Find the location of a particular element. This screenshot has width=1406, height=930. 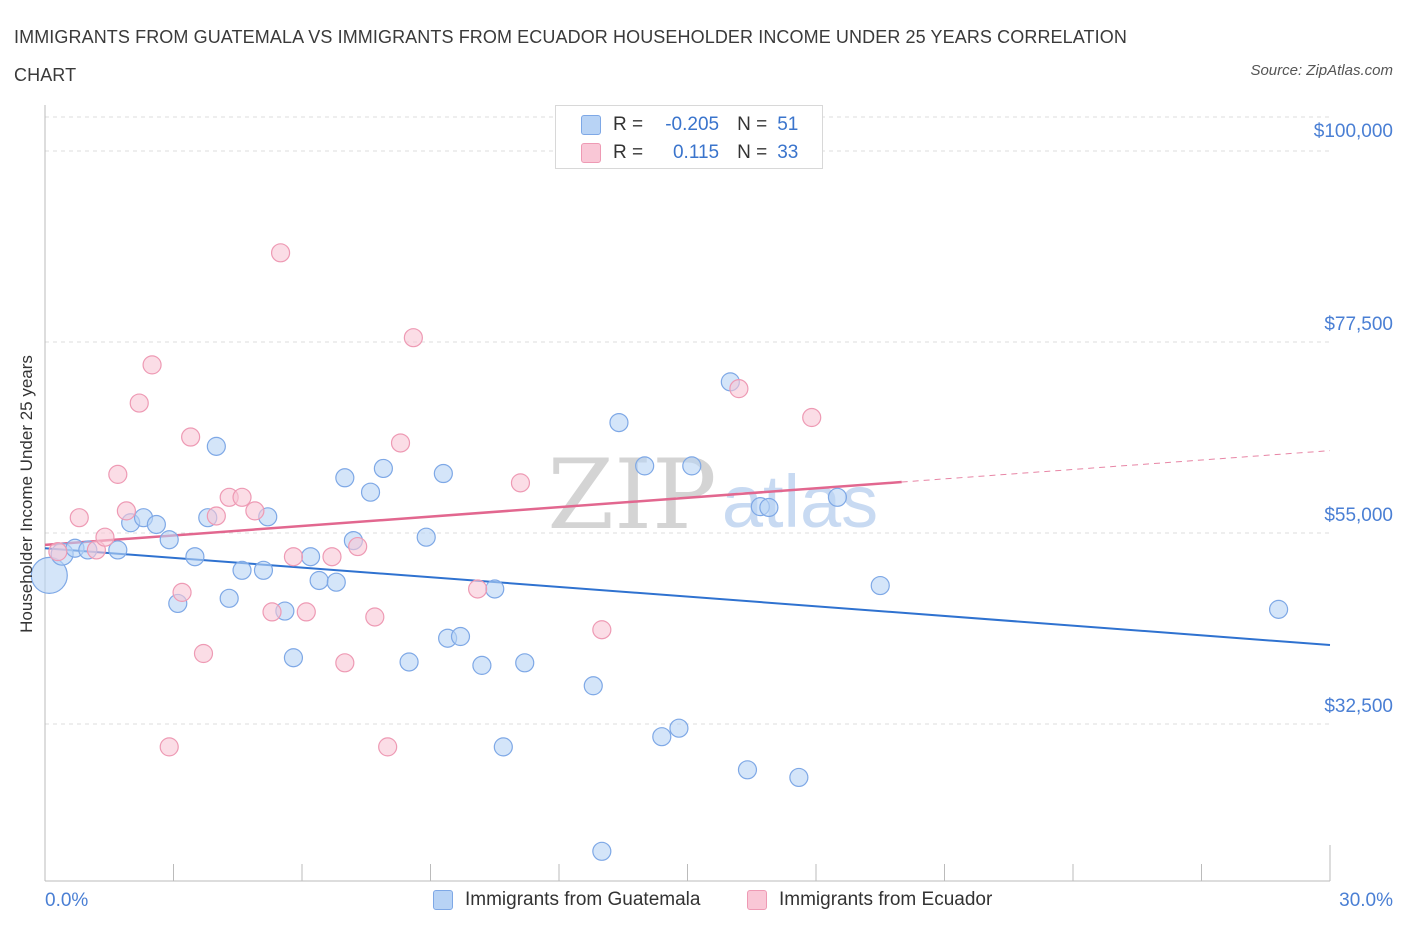

x-tick-label: 30.0% is located at coordinates (1366, 900).